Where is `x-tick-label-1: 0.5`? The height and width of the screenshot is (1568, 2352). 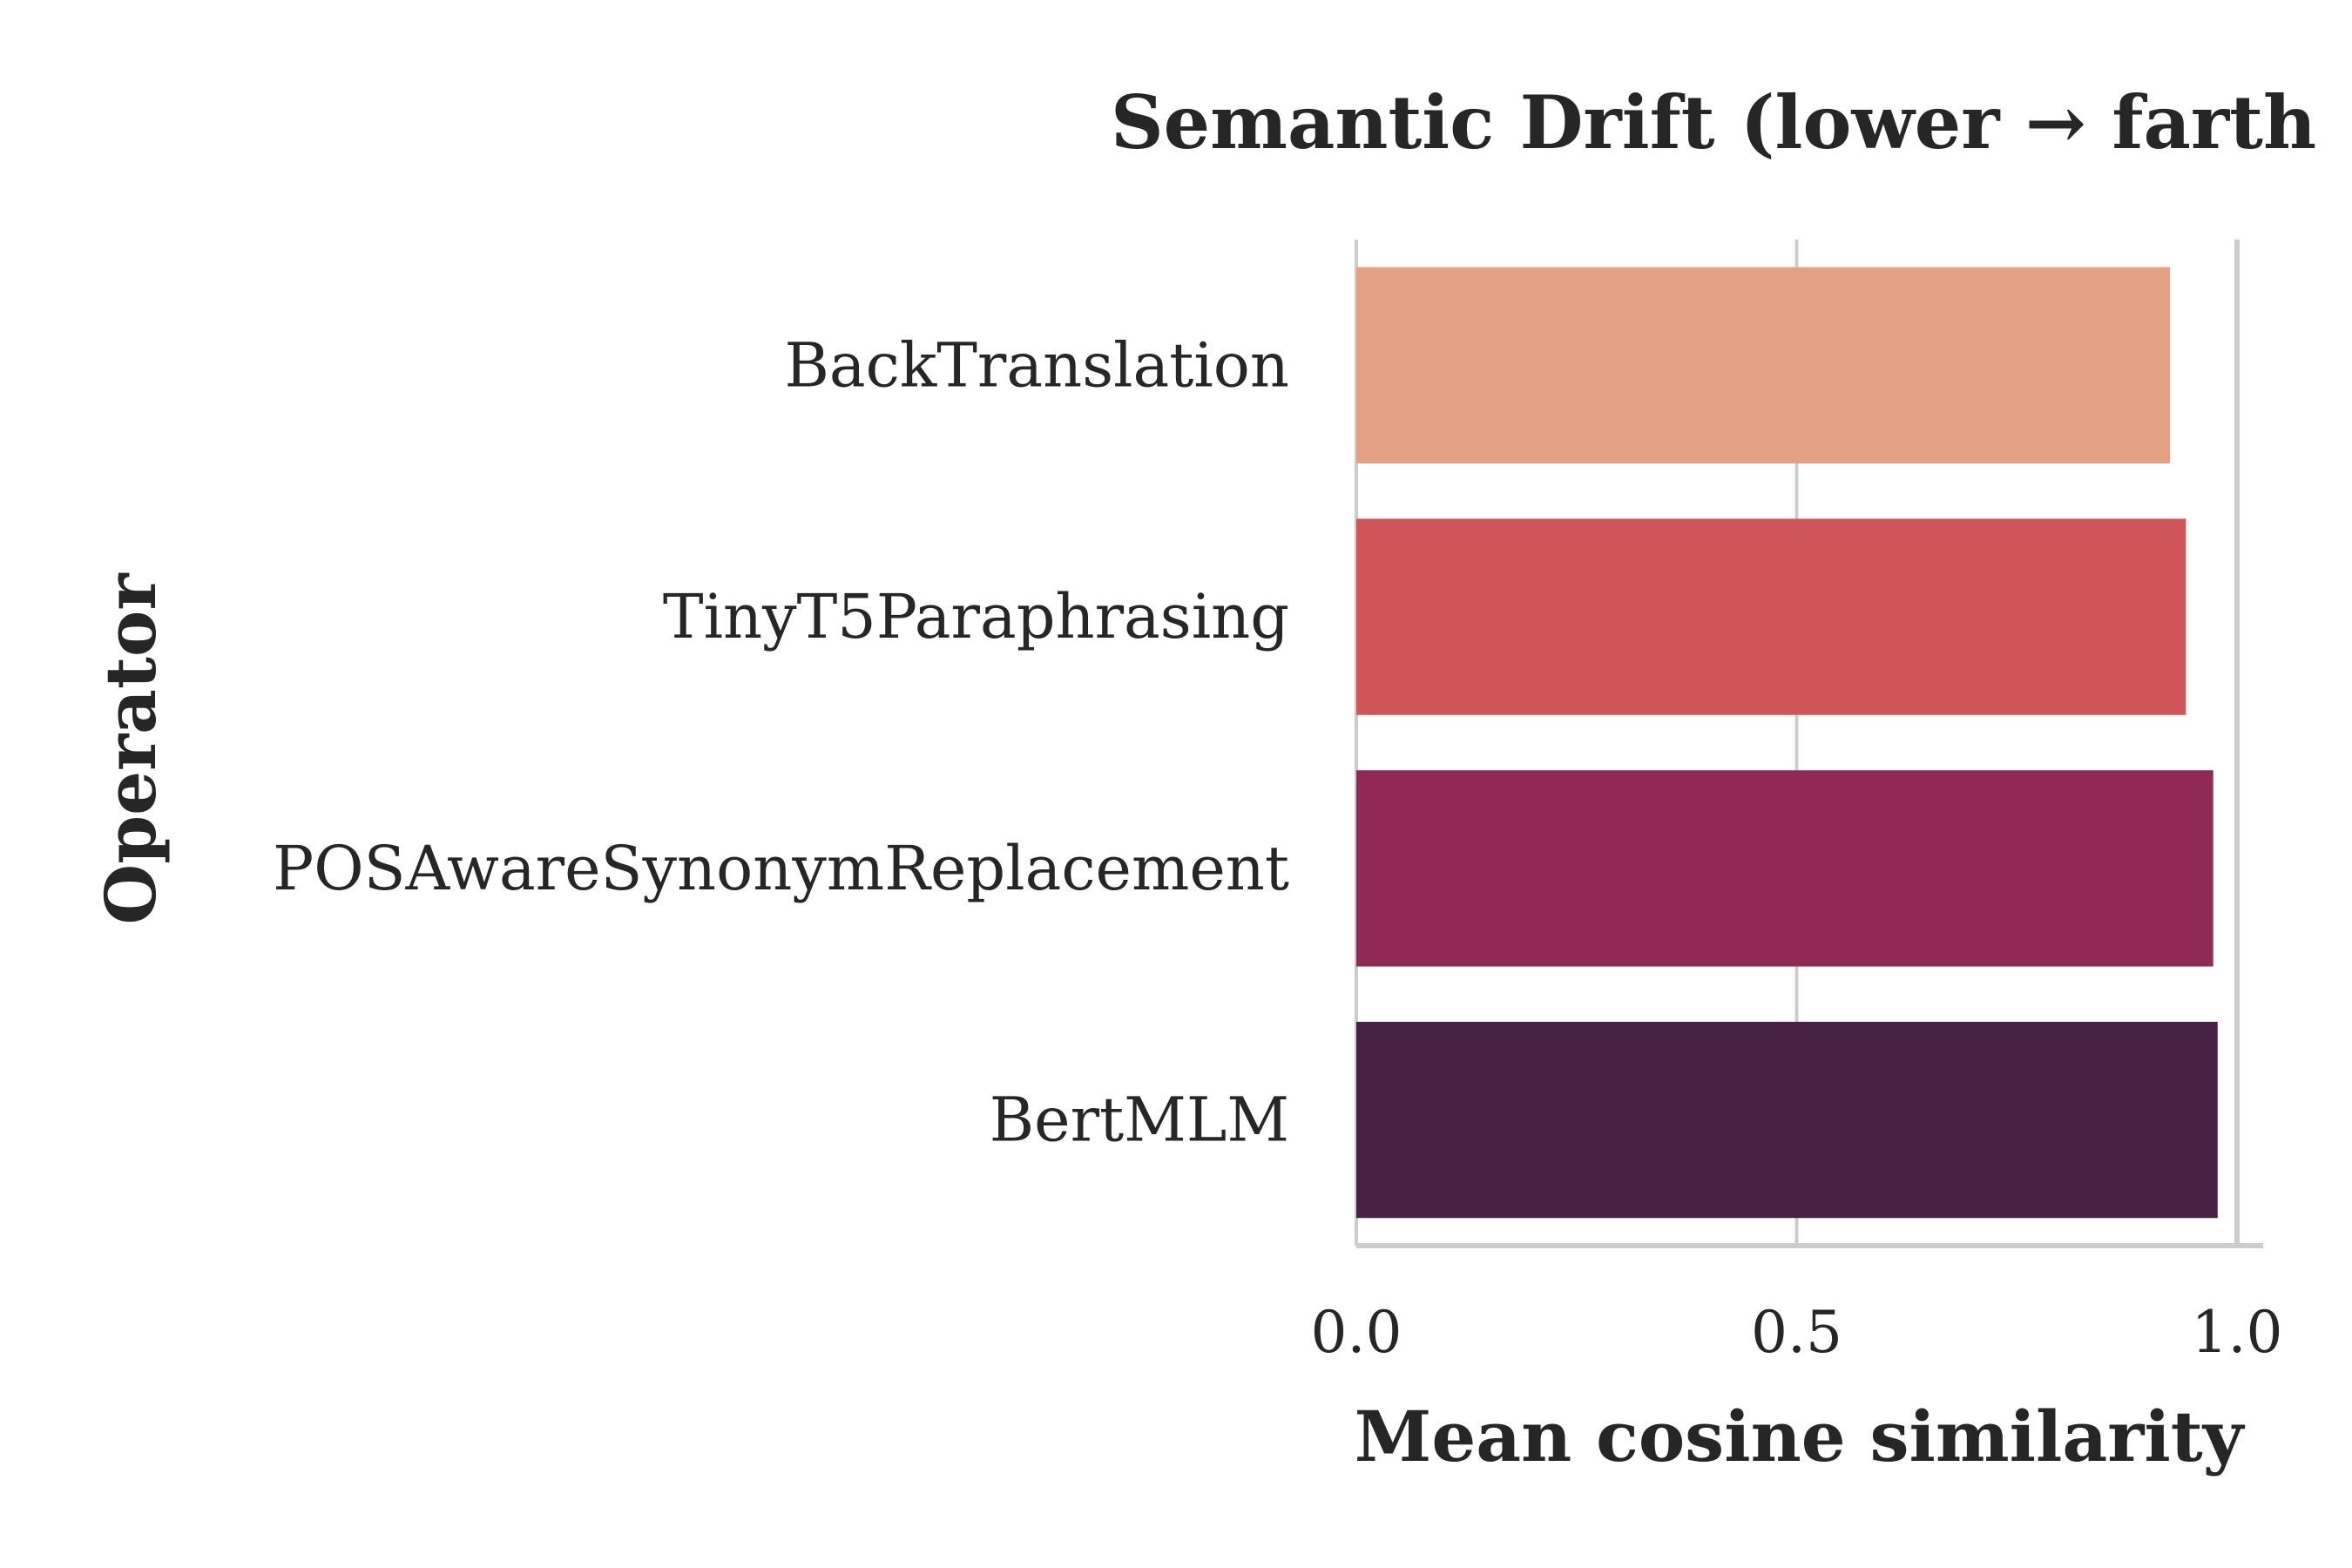
x-tick-label-1: 0.5 is located at coordinates (1796, 1332).